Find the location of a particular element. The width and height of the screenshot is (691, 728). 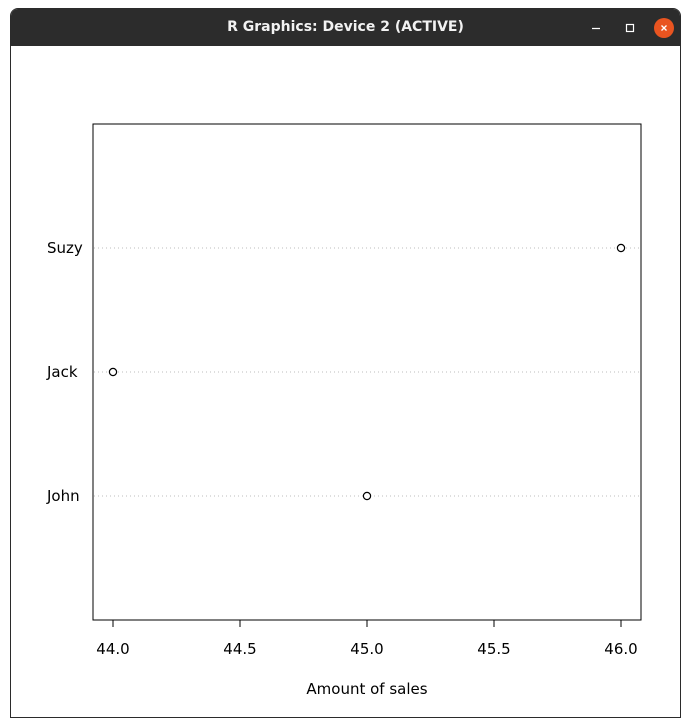

close-icon is located at coordinates (664, 28).